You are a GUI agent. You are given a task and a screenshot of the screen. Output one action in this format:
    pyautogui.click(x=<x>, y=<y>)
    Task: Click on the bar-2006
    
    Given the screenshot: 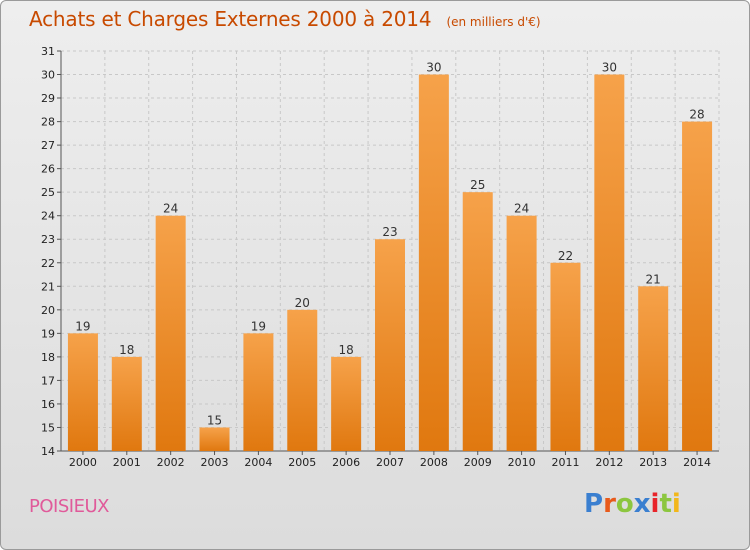 What is the action you would take?
    pyautogui.click(x=346, y=403)
    